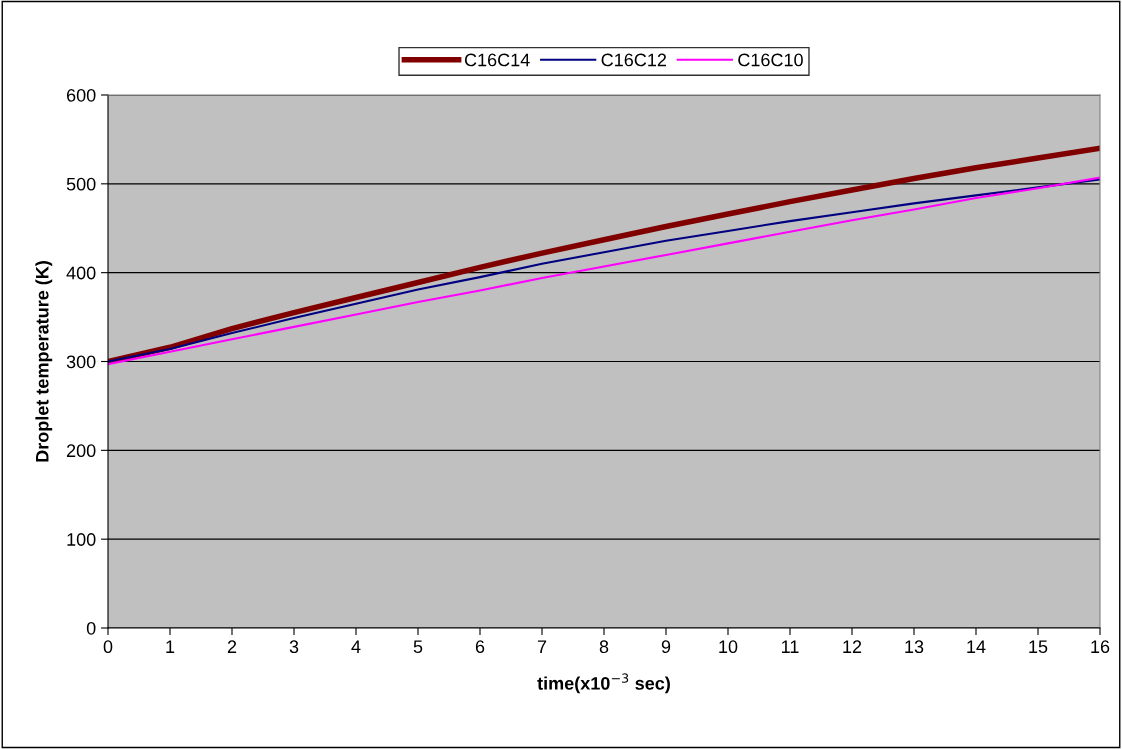  Describe the element at coordinates (634, 60) in the screenshot. I see `legend-label: C16C12` at that location.